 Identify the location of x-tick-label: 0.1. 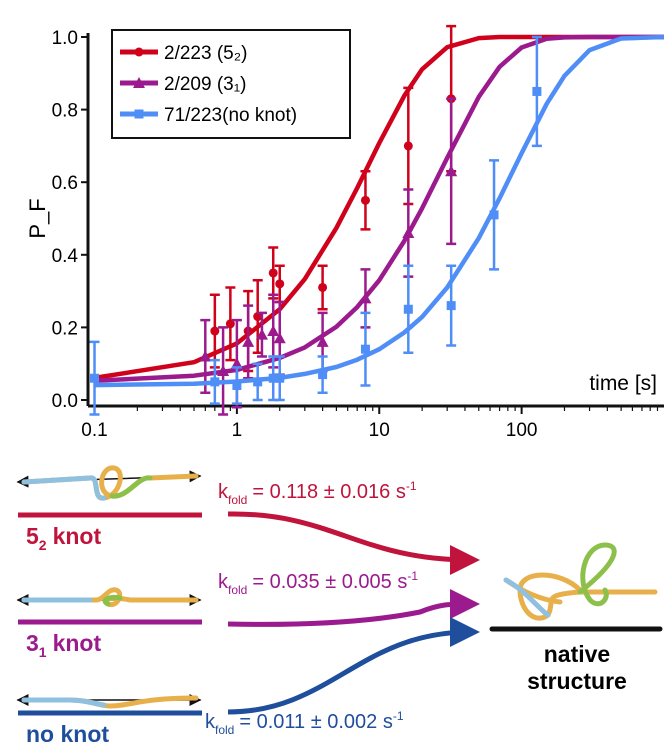
(94, 430).